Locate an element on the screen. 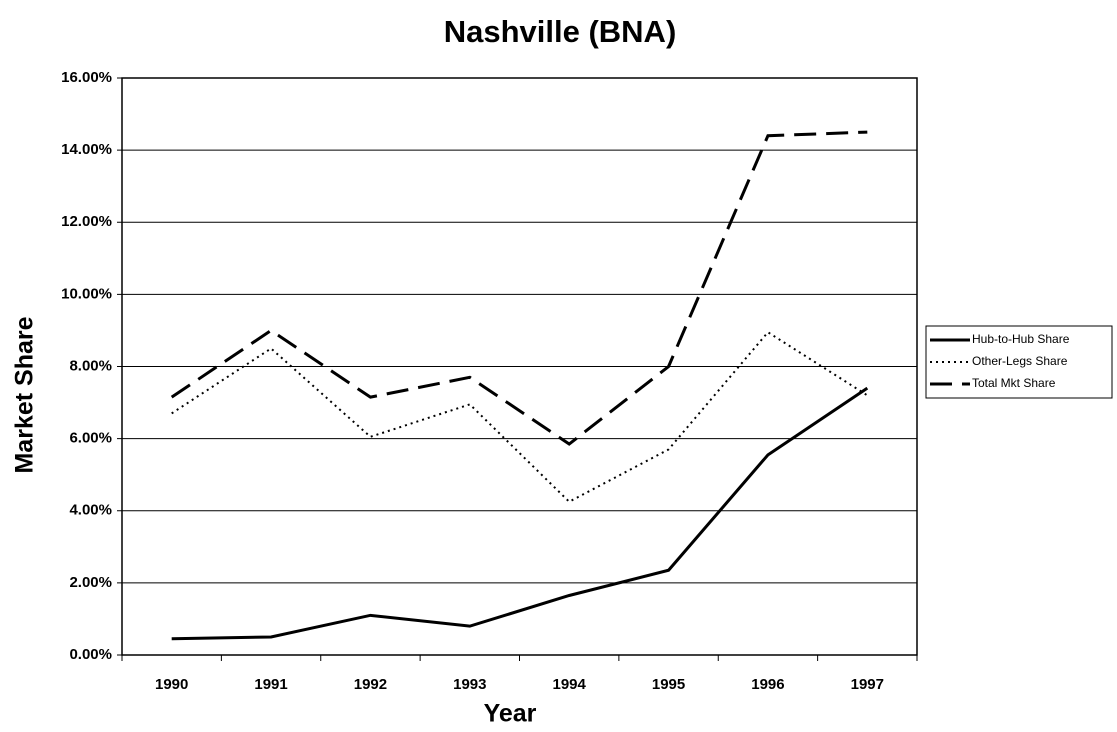 This screenshot has width=1117, height=732. y-tick-label: 16.00% is located at coordinates (86, 77).